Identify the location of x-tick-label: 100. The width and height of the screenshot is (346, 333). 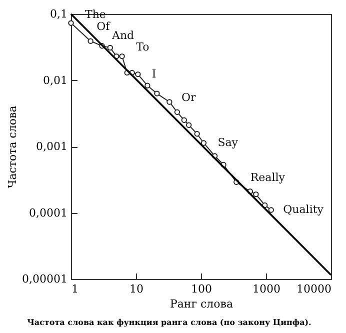
(201, 289).